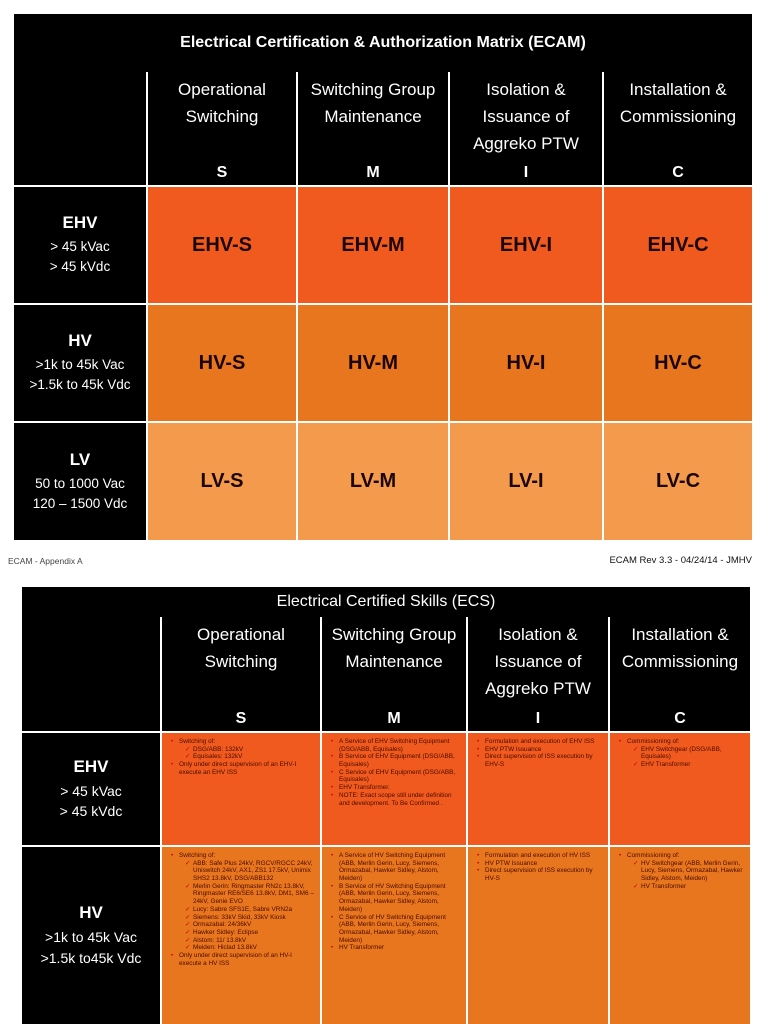  Describe the element at coordinates (680, 560) in the screenshot. I see `footer-right: ECAM Rev 3.3 - 04/24/14 - JMHV` at that location.